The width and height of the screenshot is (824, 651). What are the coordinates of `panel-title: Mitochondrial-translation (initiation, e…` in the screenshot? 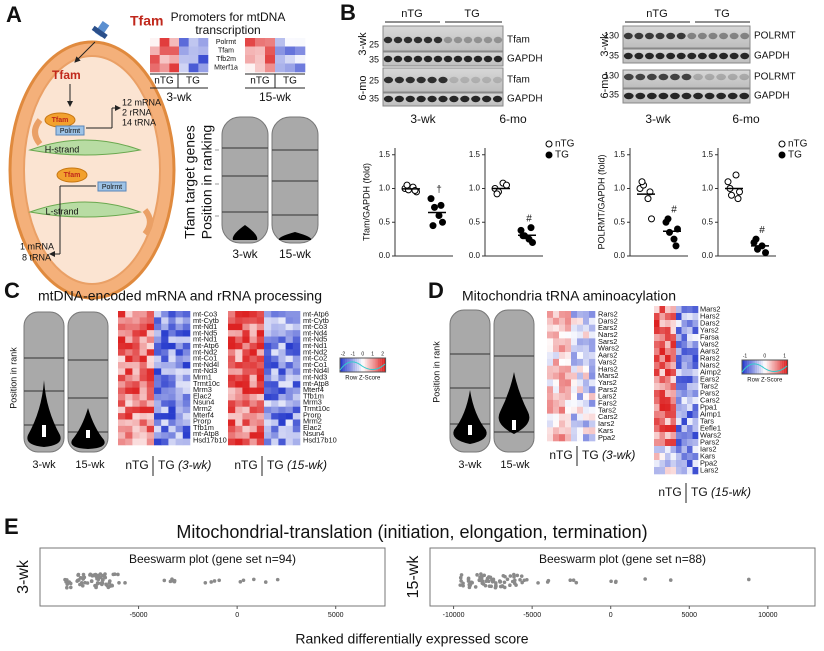 It's located at (411, 532).